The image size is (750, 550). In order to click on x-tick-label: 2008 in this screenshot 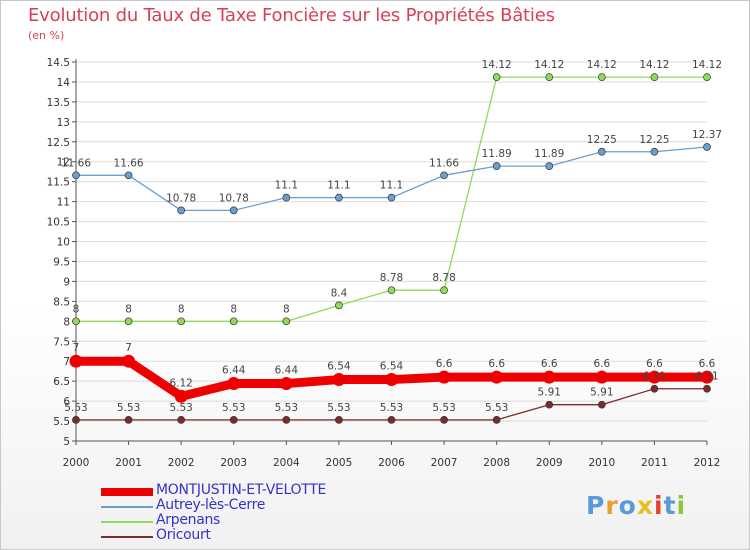, I will do `click(496, 463)`.